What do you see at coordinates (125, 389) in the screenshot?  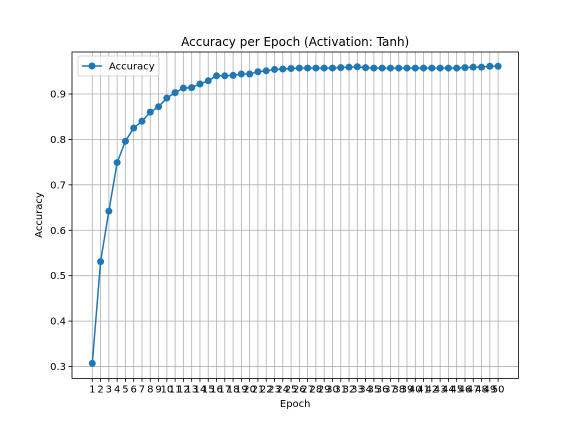 I see `x-tick-label: 5` at bounding box center [125, 389].